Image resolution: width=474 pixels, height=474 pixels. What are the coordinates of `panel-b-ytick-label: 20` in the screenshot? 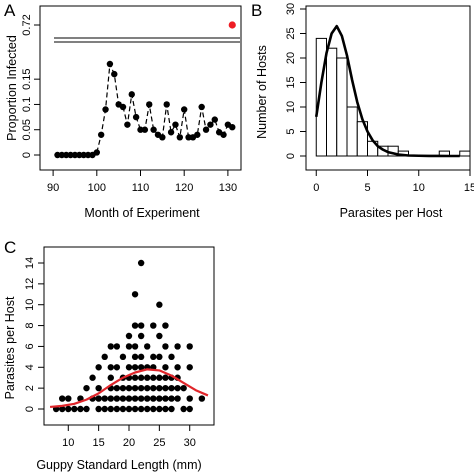 It's located at (291, 58).